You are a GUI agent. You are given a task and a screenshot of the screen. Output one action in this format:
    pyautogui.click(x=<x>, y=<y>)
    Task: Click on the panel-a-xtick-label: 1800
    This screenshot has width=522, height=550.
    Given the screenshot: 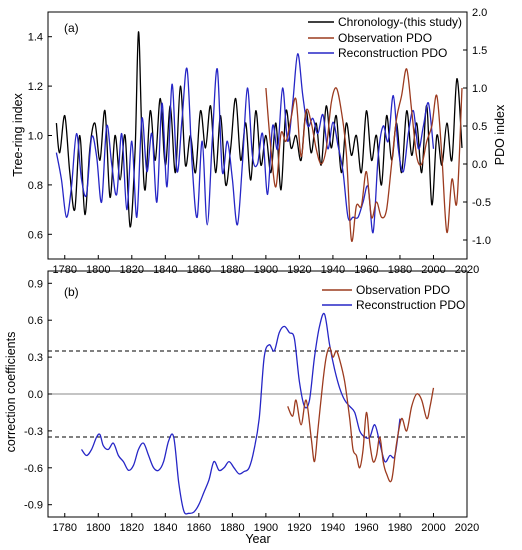 What is the action you would take?
    pyautogui.click(x=98, y=270)
    